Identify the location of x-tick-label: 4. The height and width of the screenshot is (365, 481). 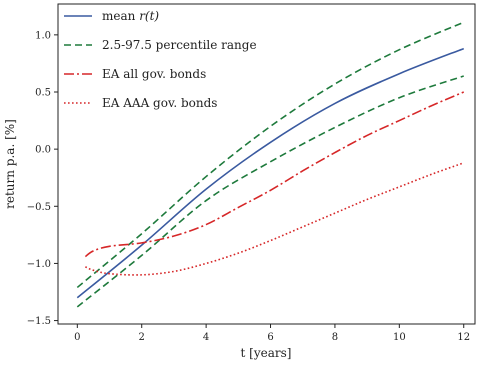
(206, 337).